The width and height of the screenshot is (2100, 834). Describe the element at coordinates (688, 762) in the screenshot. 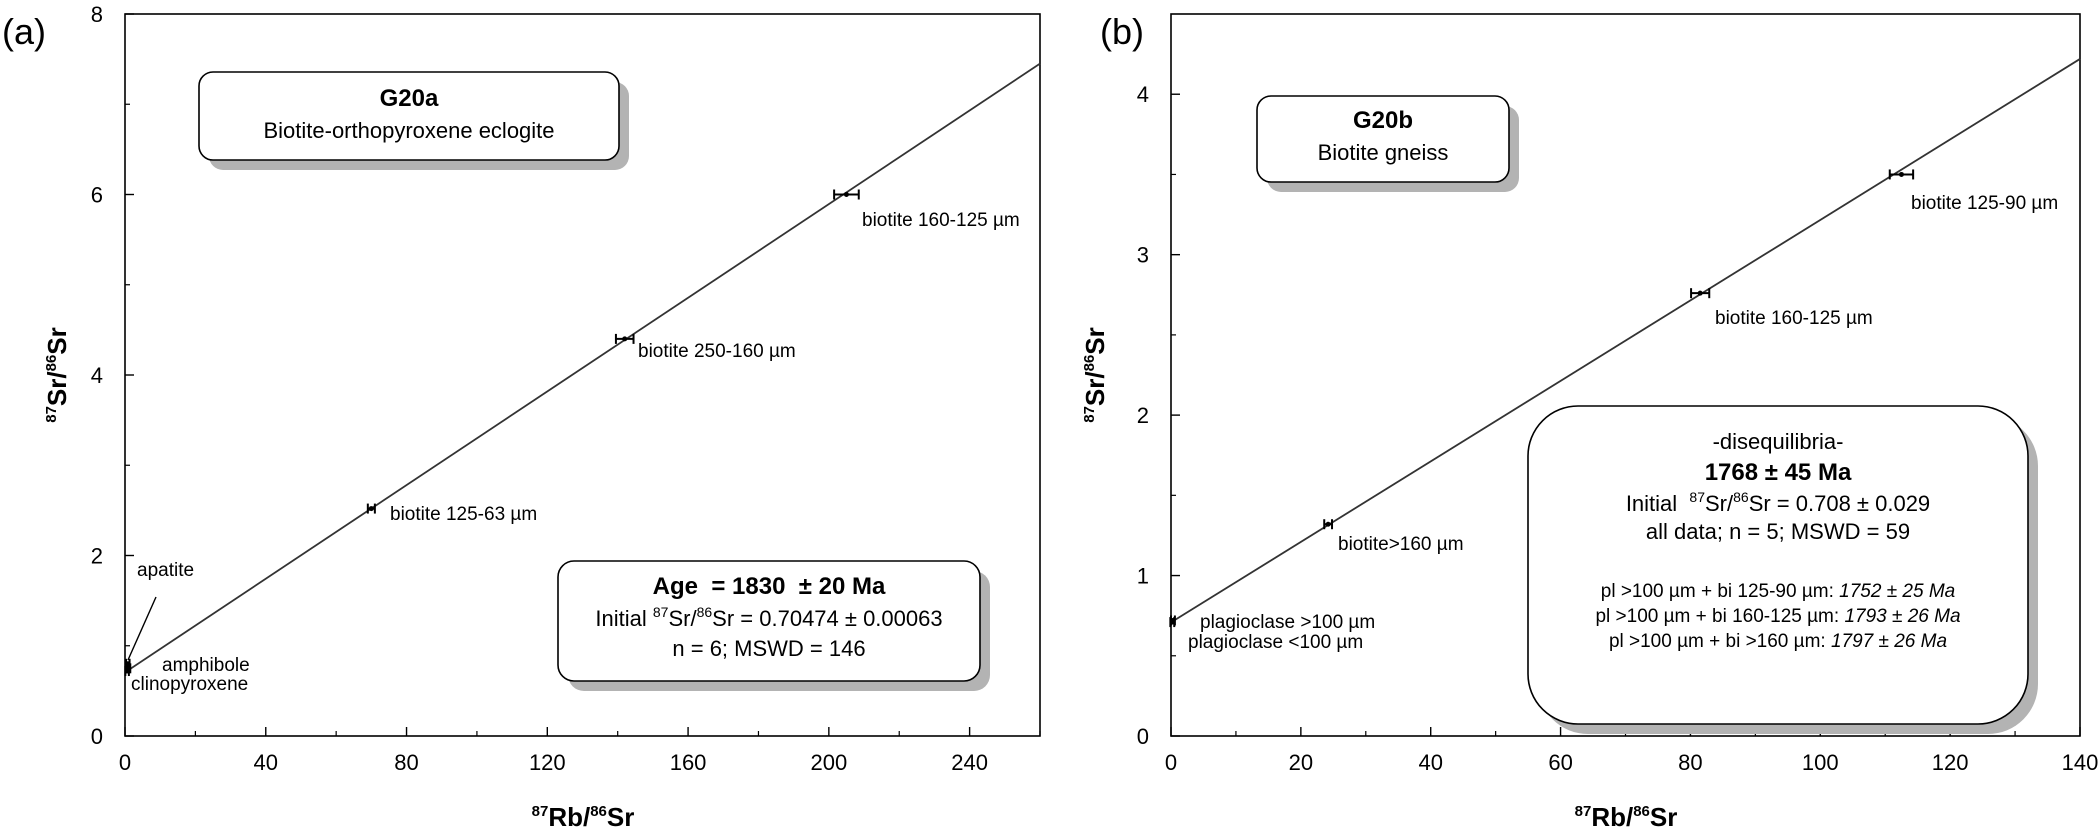

I see `x-tick-label: 160` at that location.